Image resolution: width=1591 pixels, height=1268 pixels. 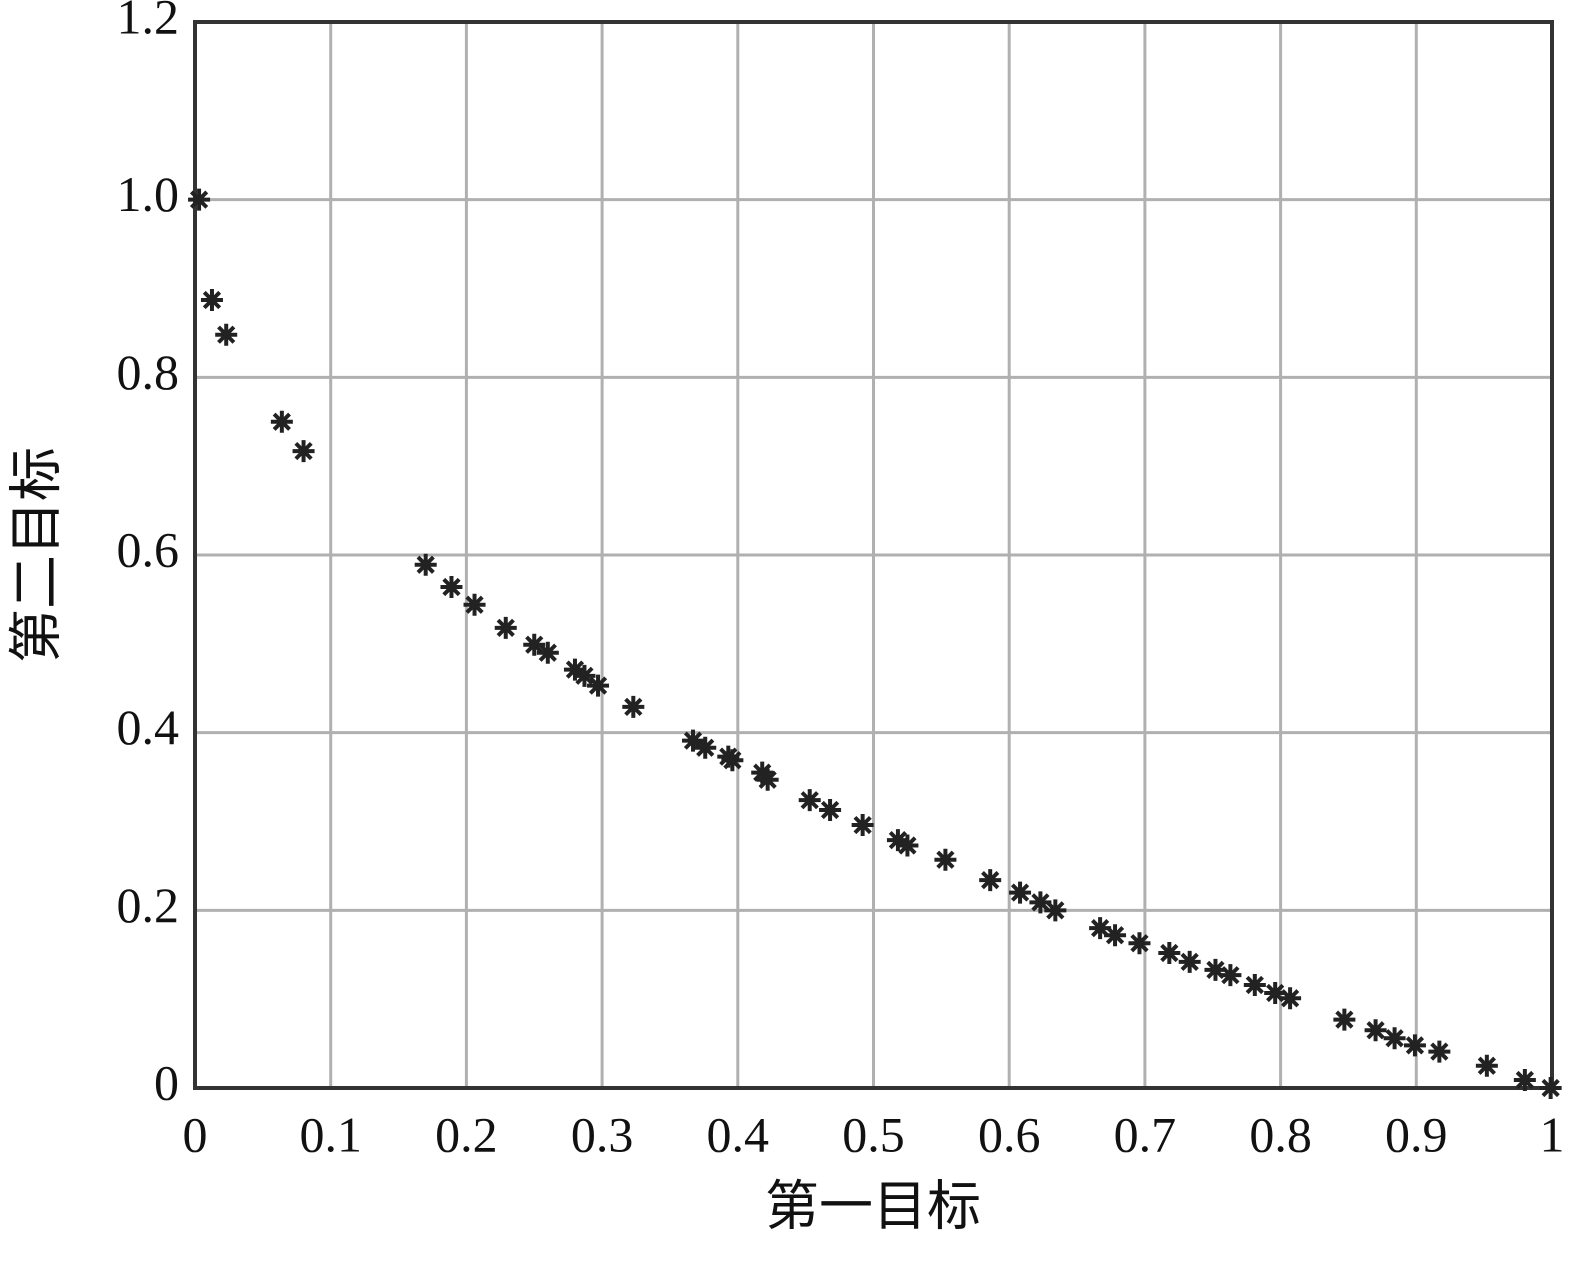 What do you see at coordinates (1145, 1134) in the screenshot?
I see `x-tick-label: 0.7` at bounding box center [1145, 1134].